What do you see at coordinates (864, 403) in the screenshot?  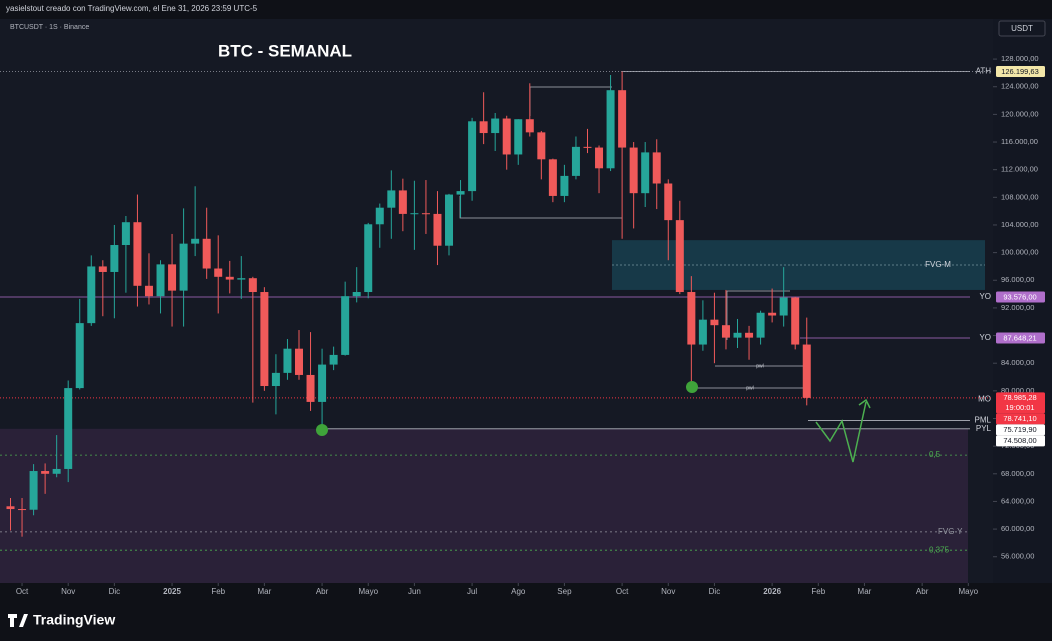 I see `projection-arrowhead` at bounding box center [864, 403].